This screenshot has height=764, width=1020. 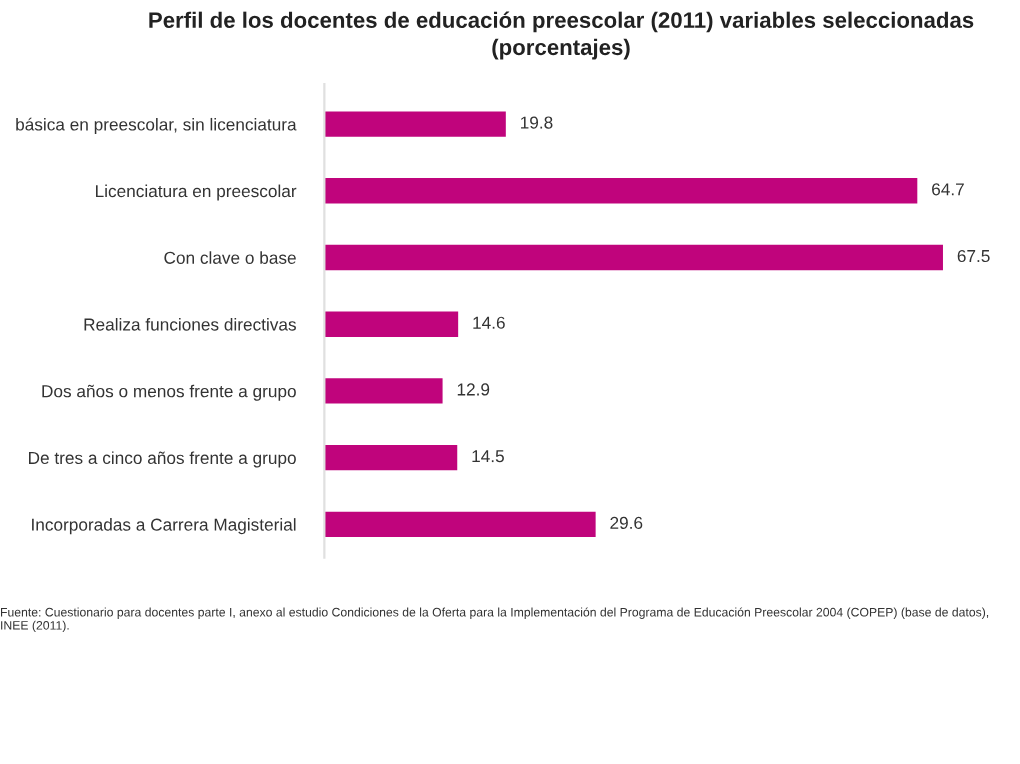 I want to click on chart-title: Perfil de los docentes de educación preescolar (2011) variables seleccionadas (porcentajes), so click(x=561, y=35).